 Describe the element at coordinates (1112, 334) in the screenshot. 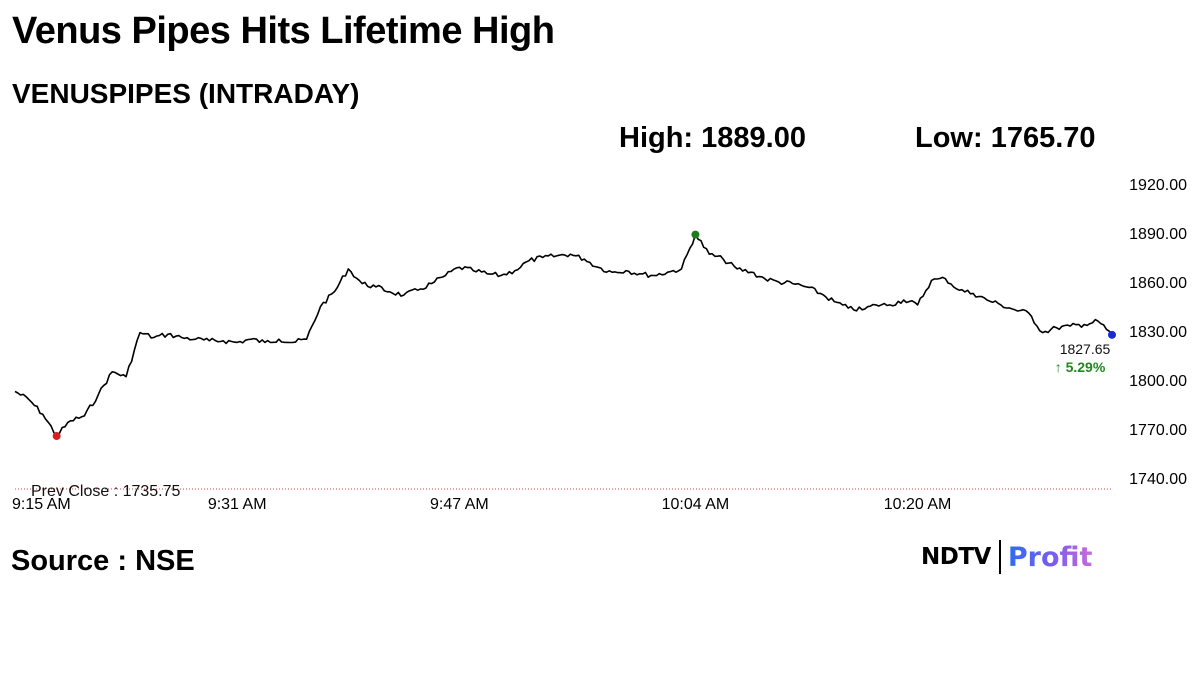

I see `last-price-marker` at that location.